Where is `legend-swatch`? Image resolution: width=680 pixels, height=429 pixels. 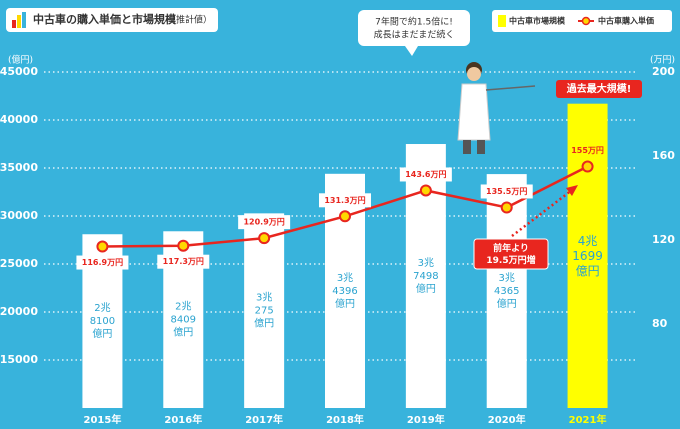 legend-swatch is located at coordinates (502, 21).